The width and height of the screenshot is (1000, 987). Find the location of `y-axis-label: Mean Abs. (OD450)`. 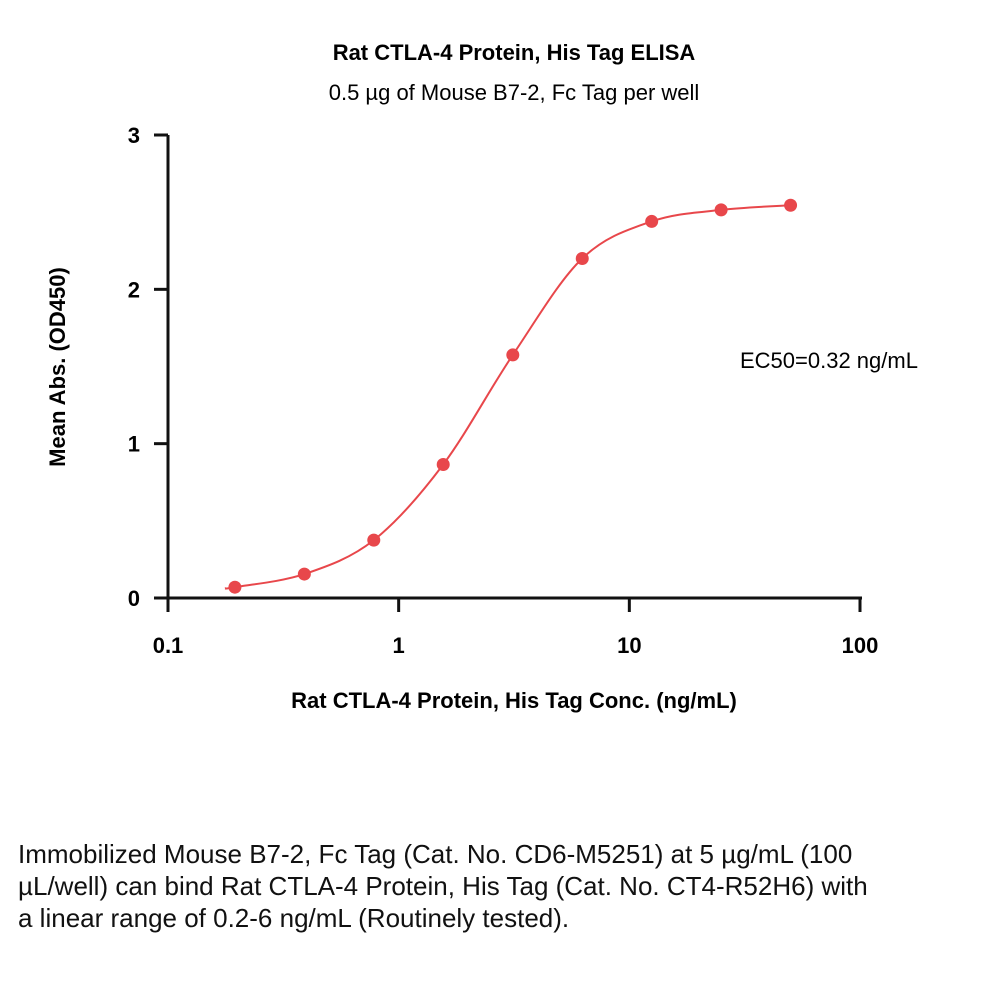

y-axis-label: Mean Abs. (OD450) is located at coordinates (57, 367).